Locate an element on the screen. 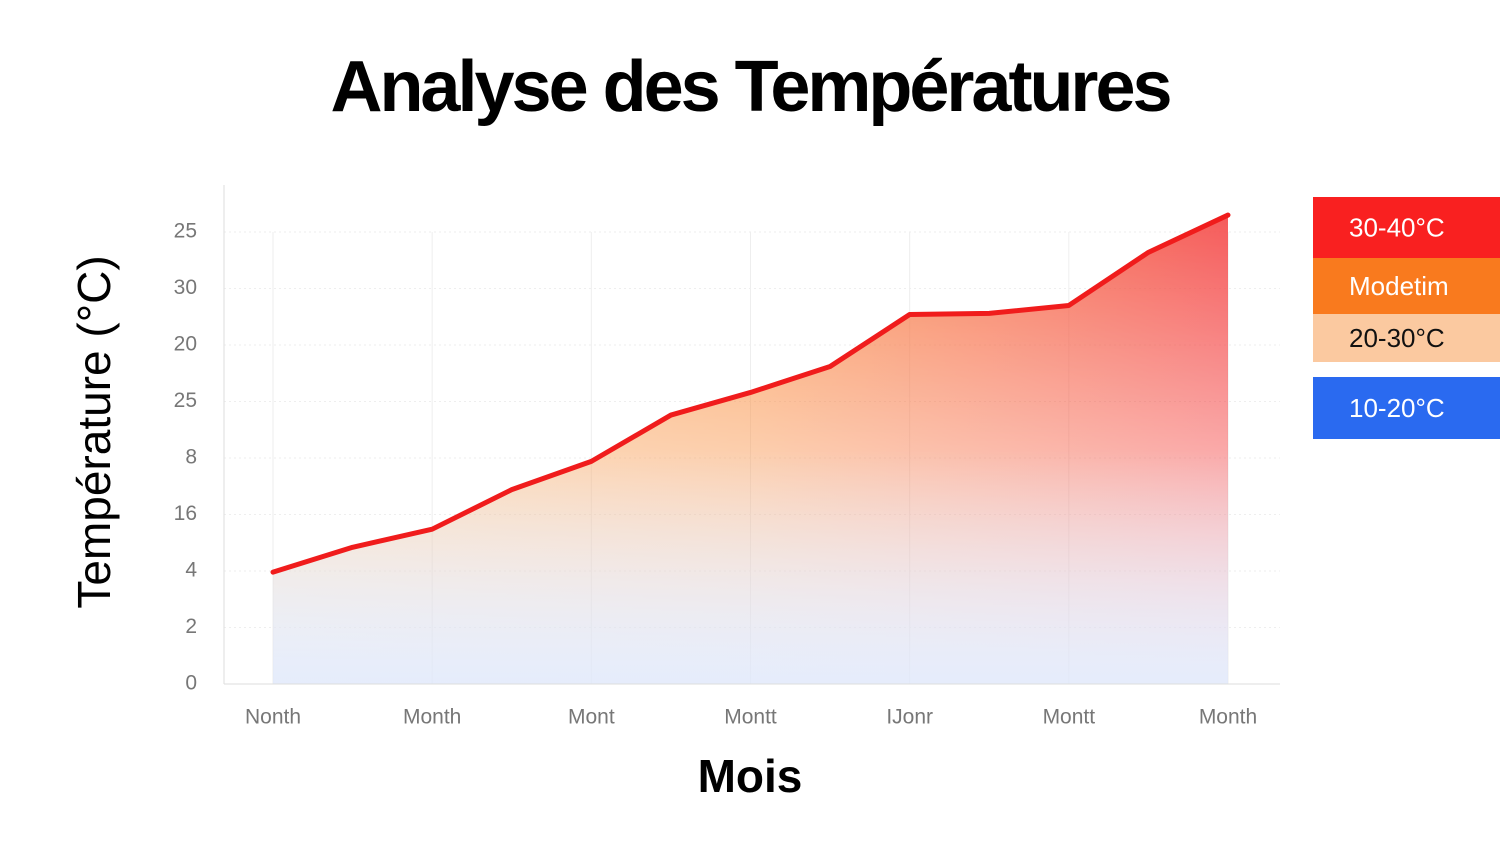  y-tick-label: 0 is located at coordinates (191, 683).